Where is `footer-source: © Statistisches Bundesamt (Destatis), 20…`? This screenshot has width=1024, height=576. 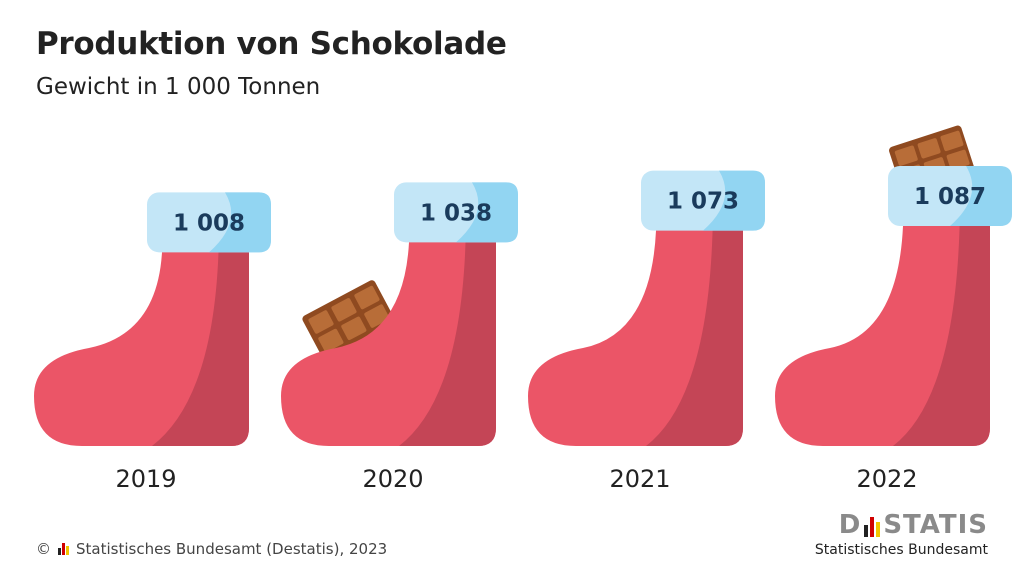 footer-source: © Statistisches Bundesamt (Destatis), 20… is located at coordinates (211, 549).